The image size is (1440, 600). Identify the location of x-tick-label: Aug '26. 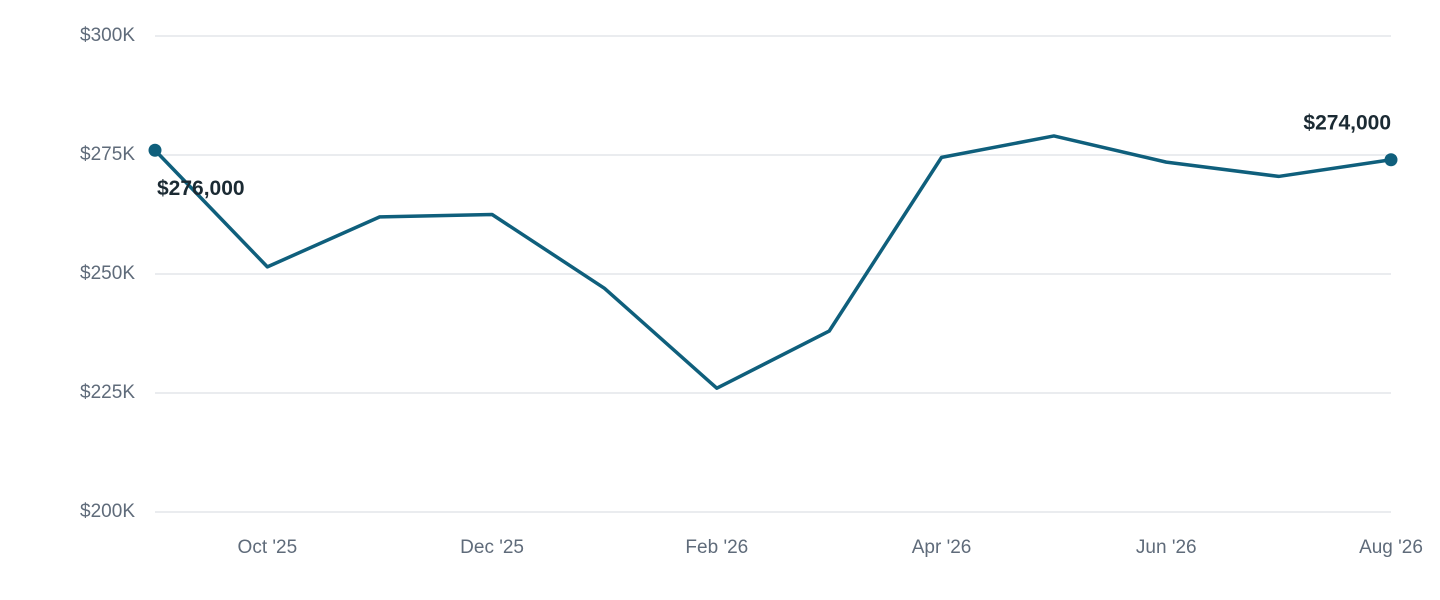
(1391, 547).